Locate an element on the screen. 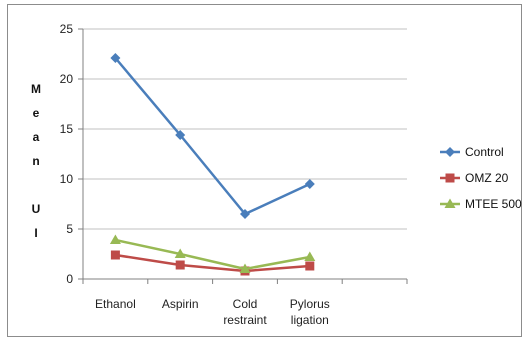 The height and width of the screenshot is (341, 528). y-axis-label-letter: I is located at coordinates (35, 233).